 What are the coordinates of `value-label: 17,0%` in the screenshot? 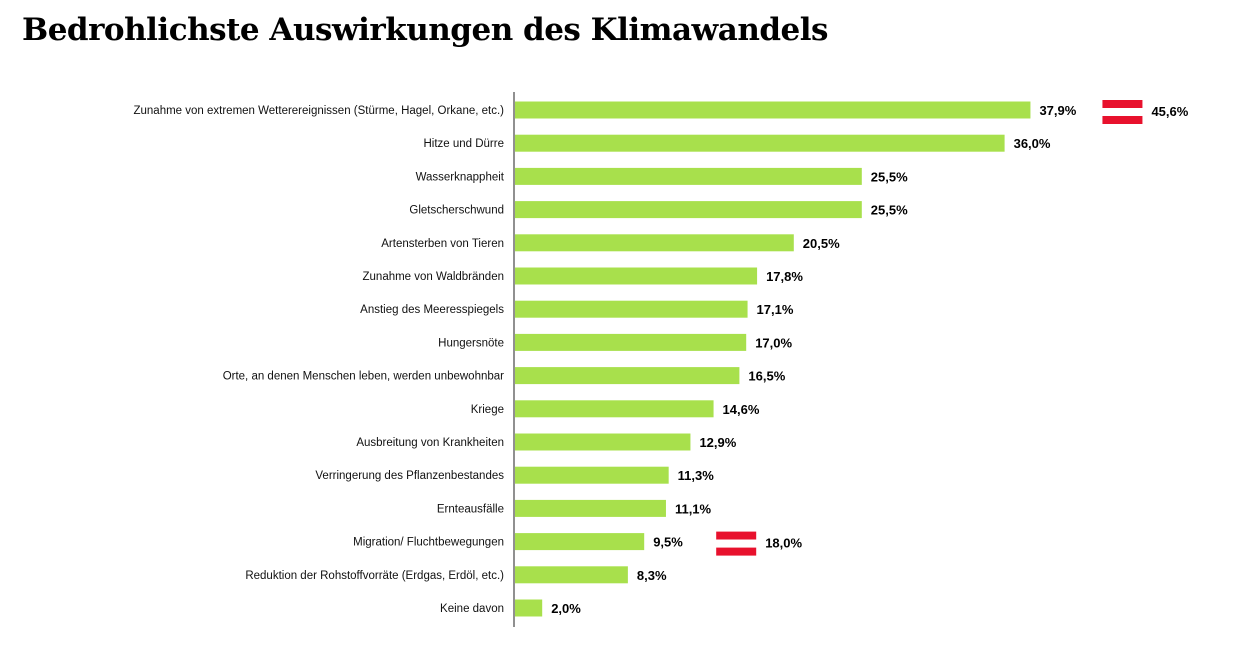 It's located at (773, 342).